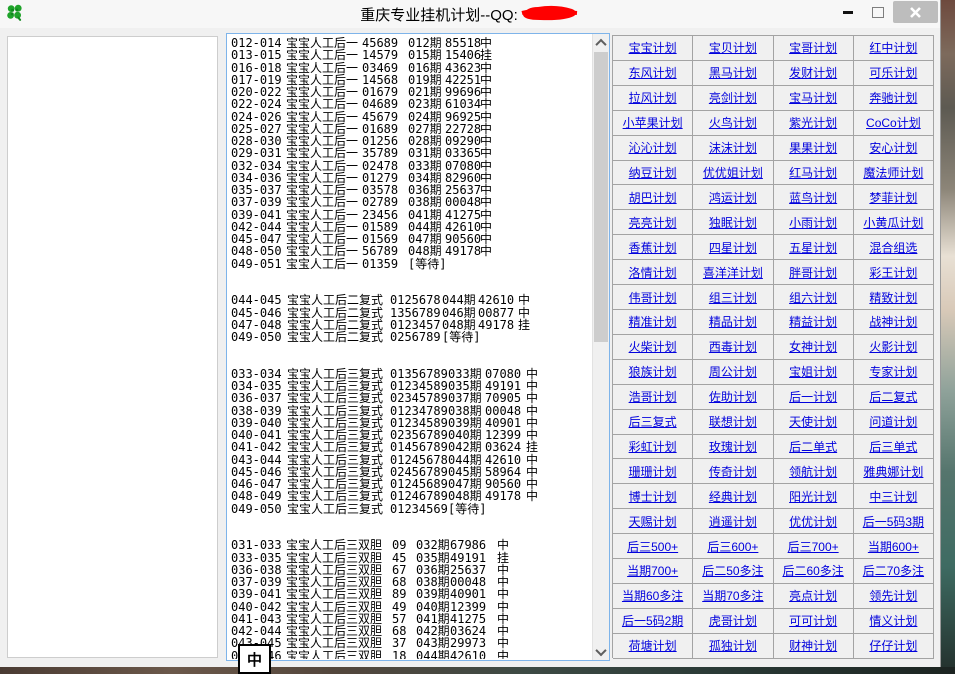 This screenshot has height=674, width=955. What do you see at coordinates (813, 446) in the screenshot?
I see `plan-link: 后二单式` at bounding box center [813, 446].